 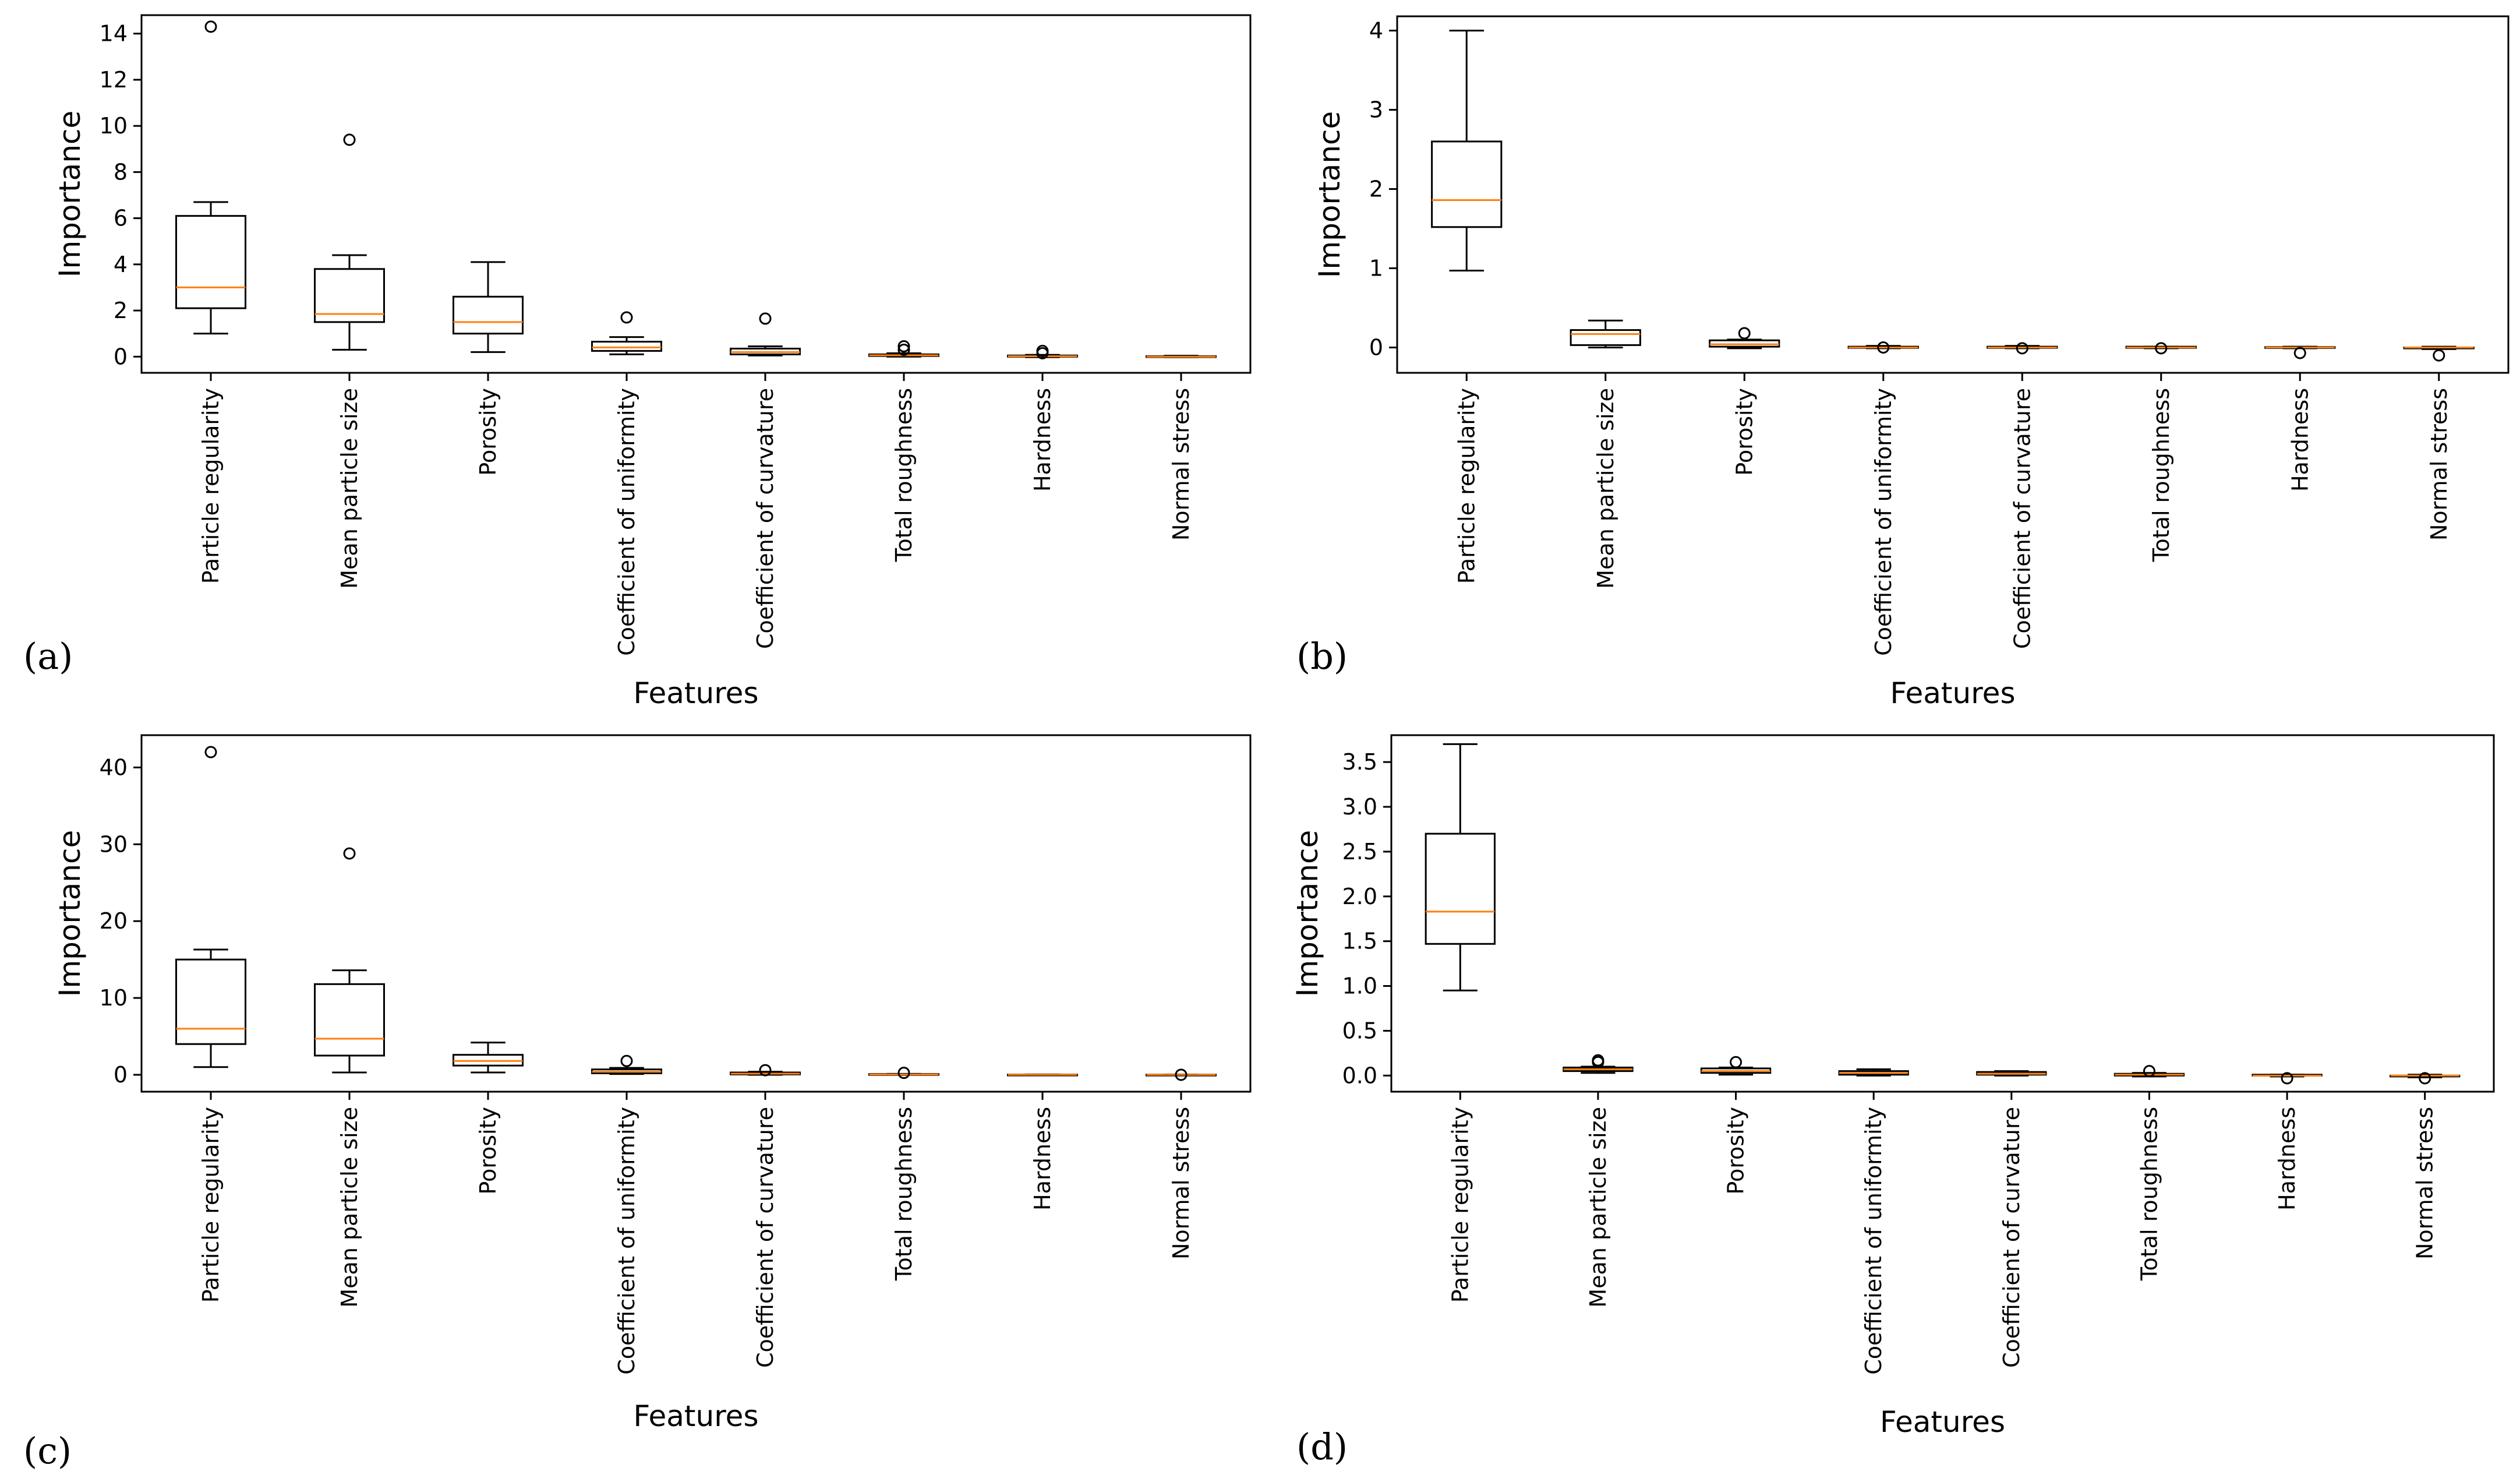 What do you see at coordinates (114, 80) in the screenshot?
I see `y-tick-label: 12` at bounding box center [114, 80].